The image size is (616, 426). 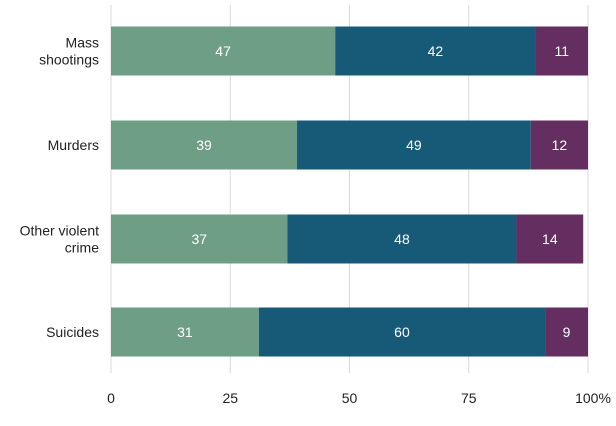 I want to click on category-label-suicides: Suicides, so click(x=72, y=332).